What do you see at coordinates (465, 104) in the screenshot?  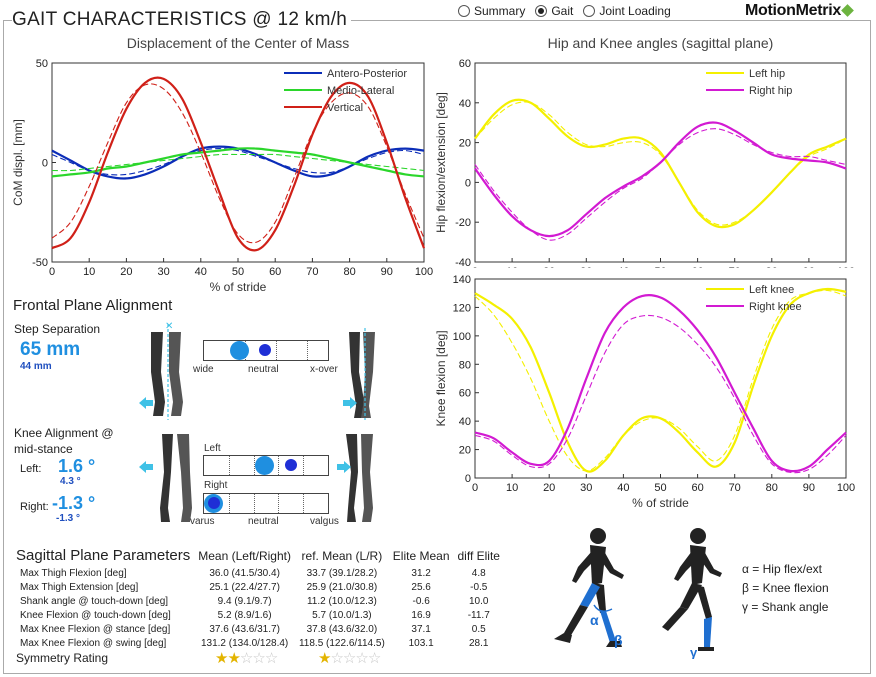 I see `y-tick-label: 40` at bounding box center [465, 104].